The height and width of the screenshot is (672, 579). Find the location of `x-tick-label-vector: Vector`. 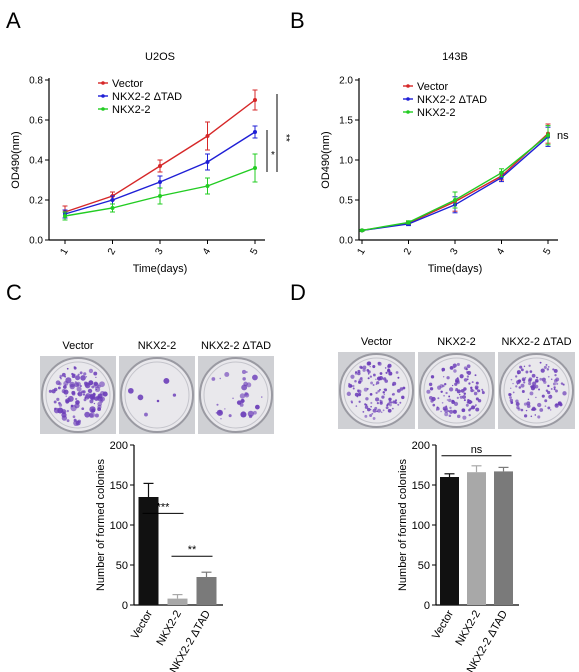

x-tick-label-vector: Vector is located at coordinates (443, 624).